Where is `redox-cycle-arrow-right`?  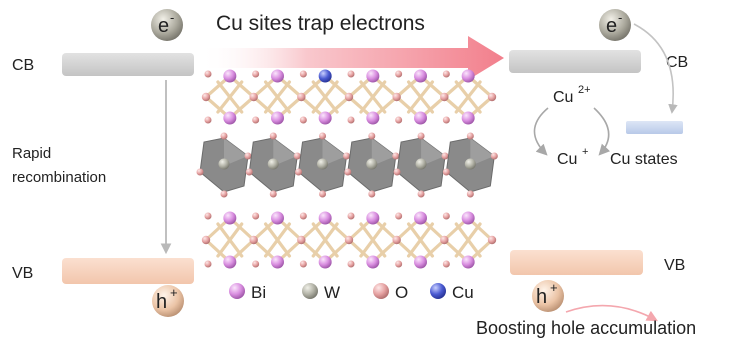
redox-cycle-arrow-right is located at coordinates (602, 131).